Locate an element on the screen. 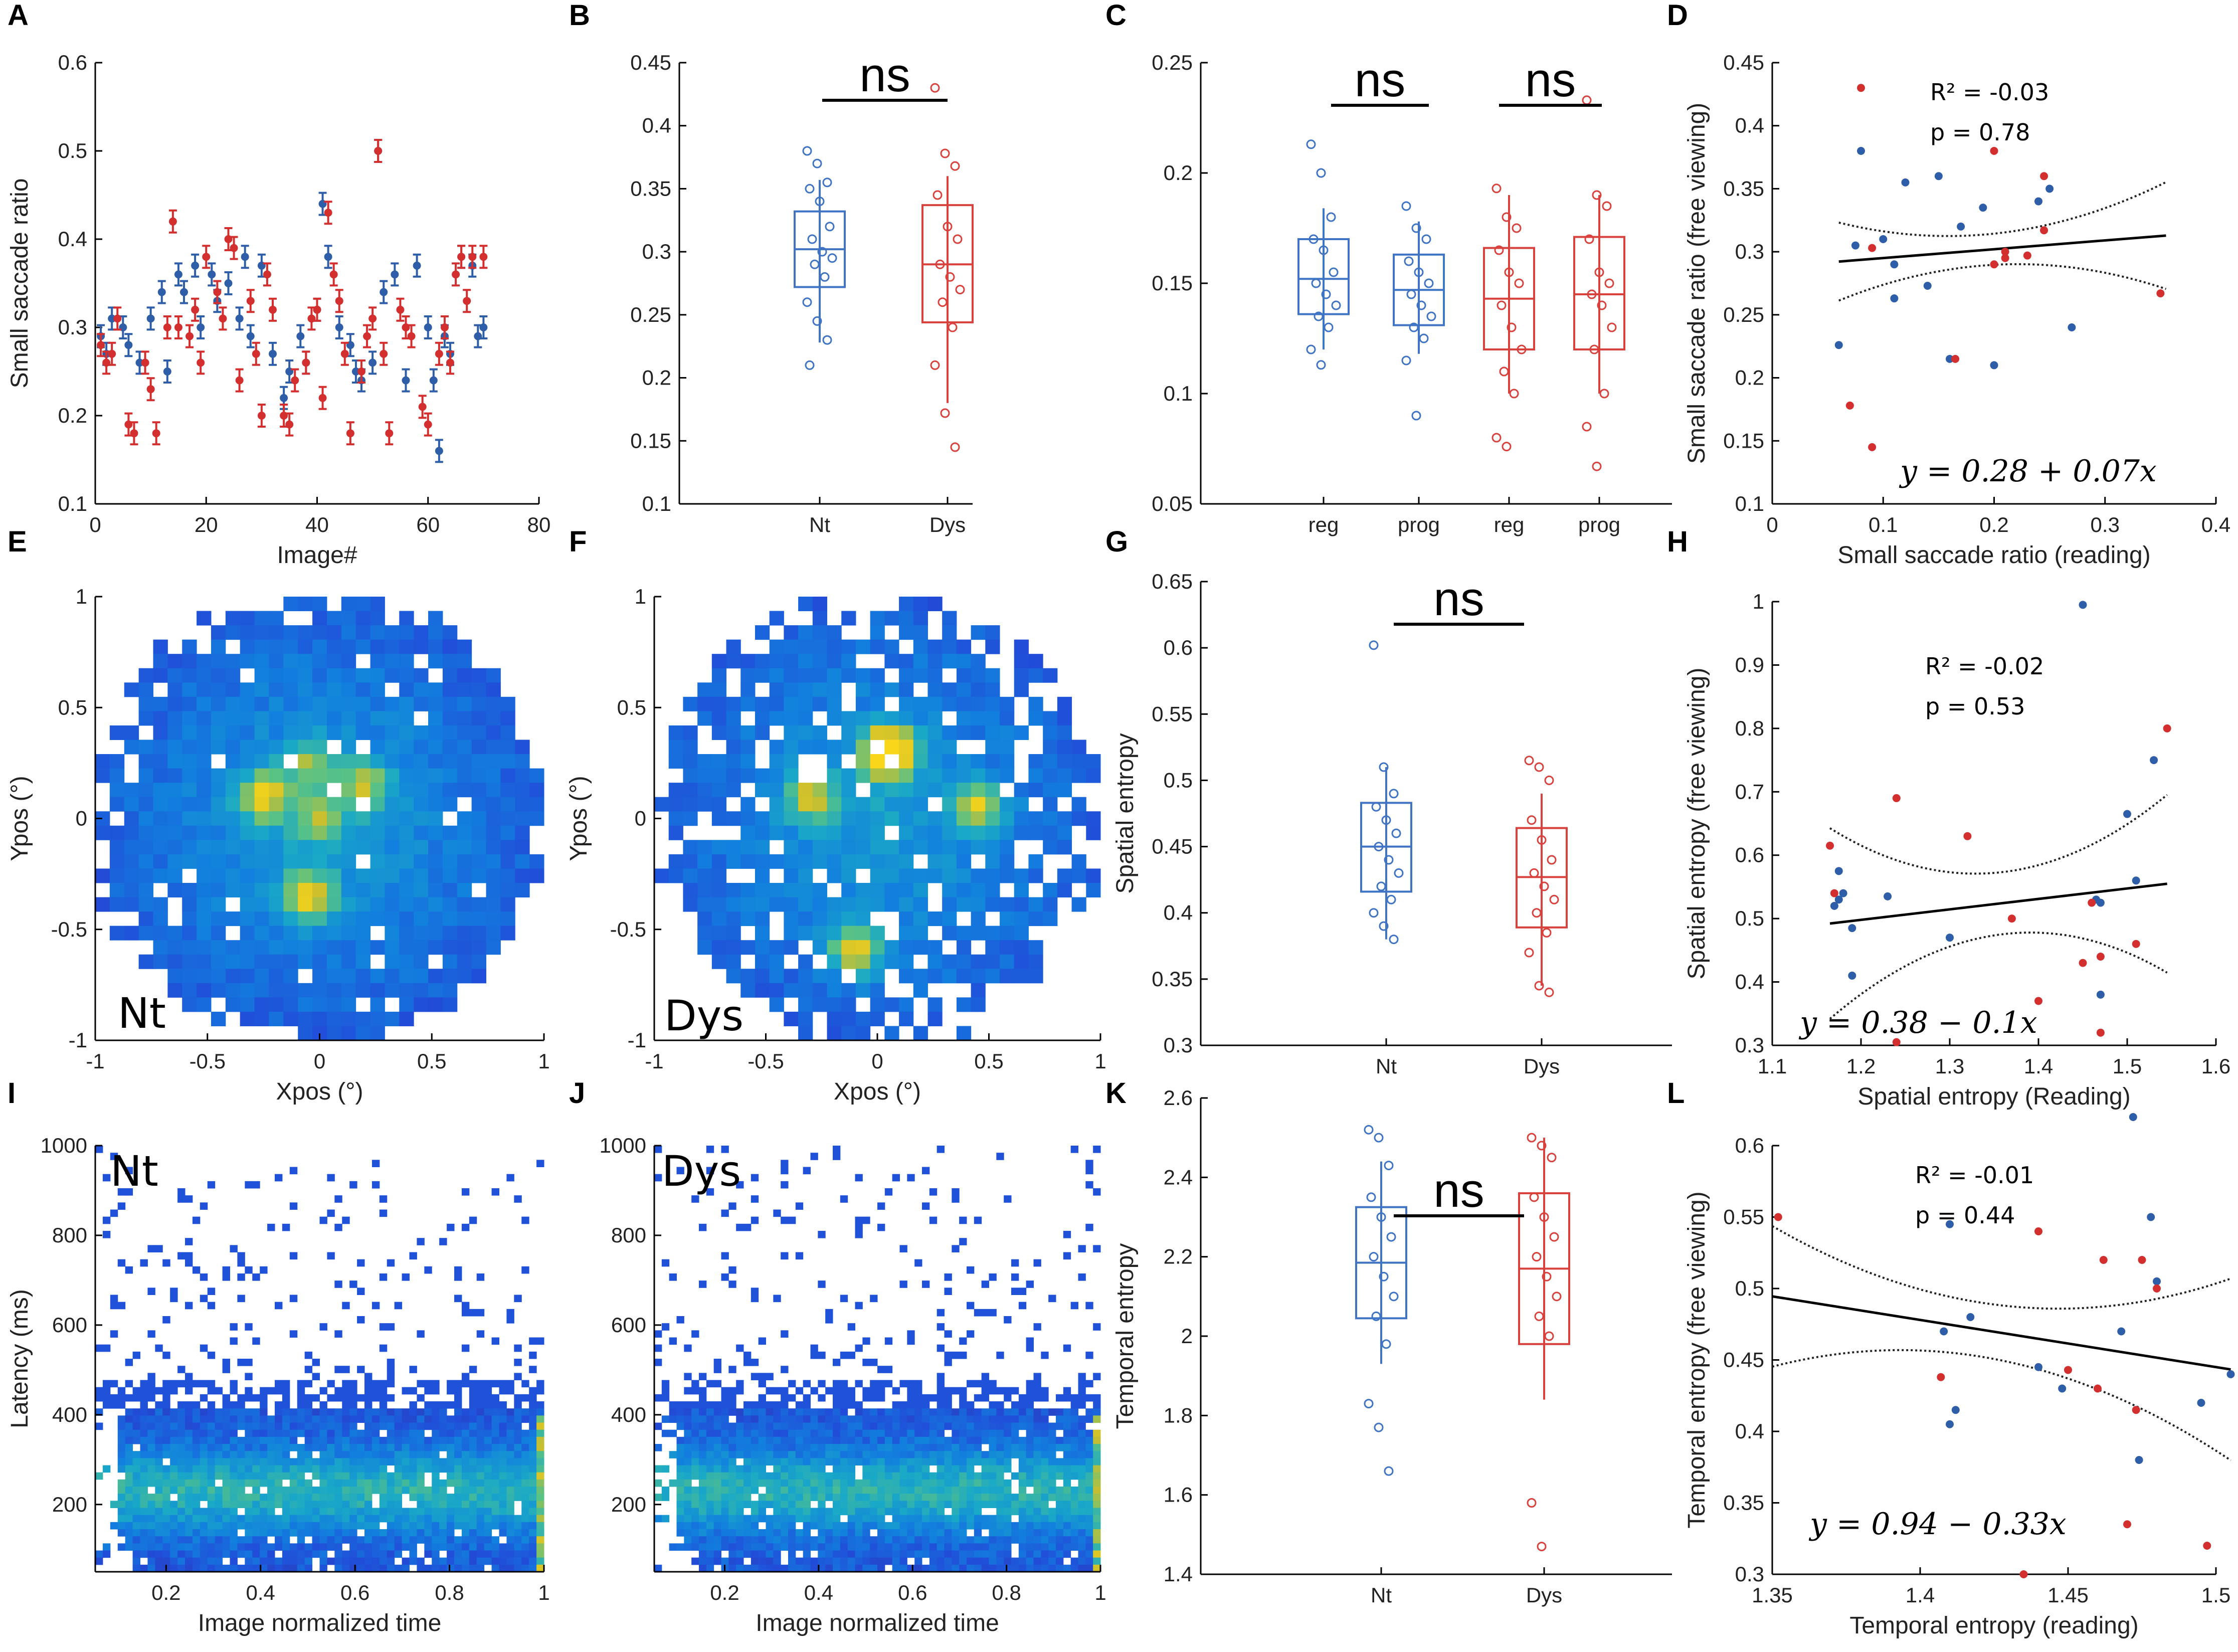 The height and width of the screenshot is (1652, 2238). data-point-Nt is located at coordinates (825, 277).